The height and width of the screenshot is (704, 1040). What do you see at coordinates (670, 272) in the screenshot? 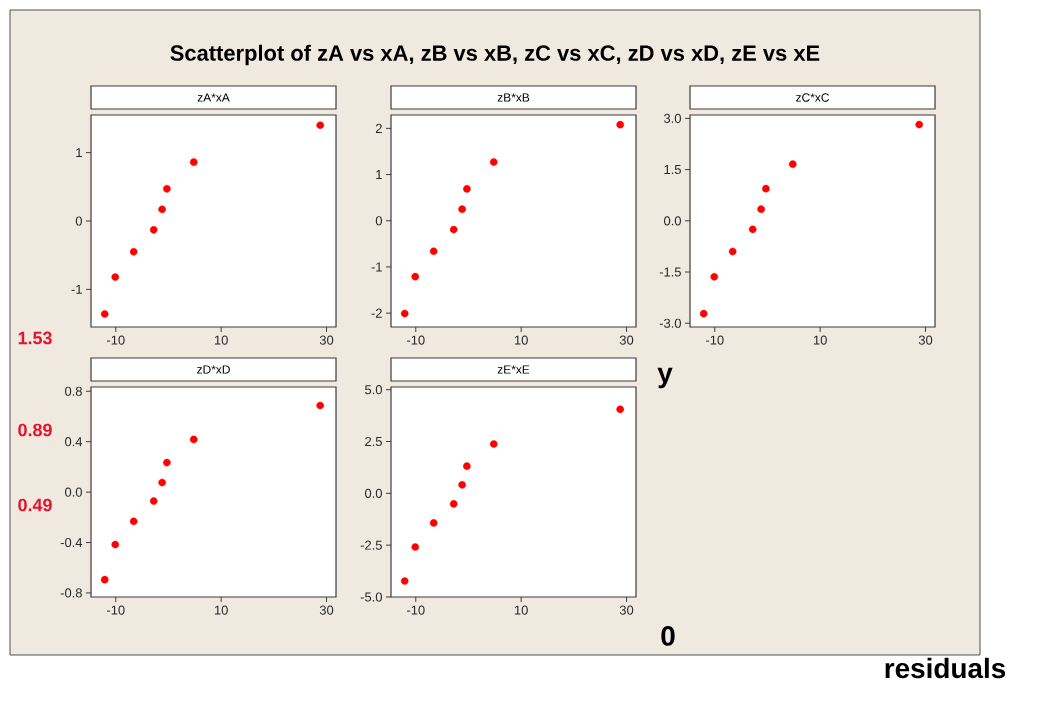
I see `y-tick-label: -1.5` at bounding box center [670, 272].